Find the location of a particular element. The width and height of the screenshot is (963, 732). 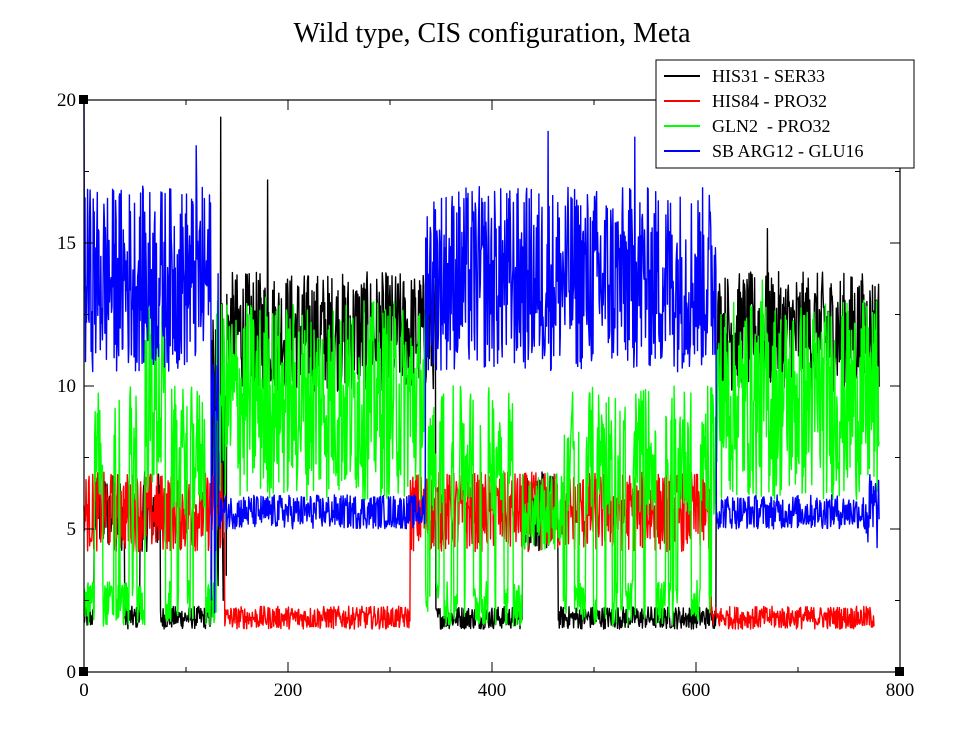

x-tick-label: 200 is located at coordinates (288, 690).